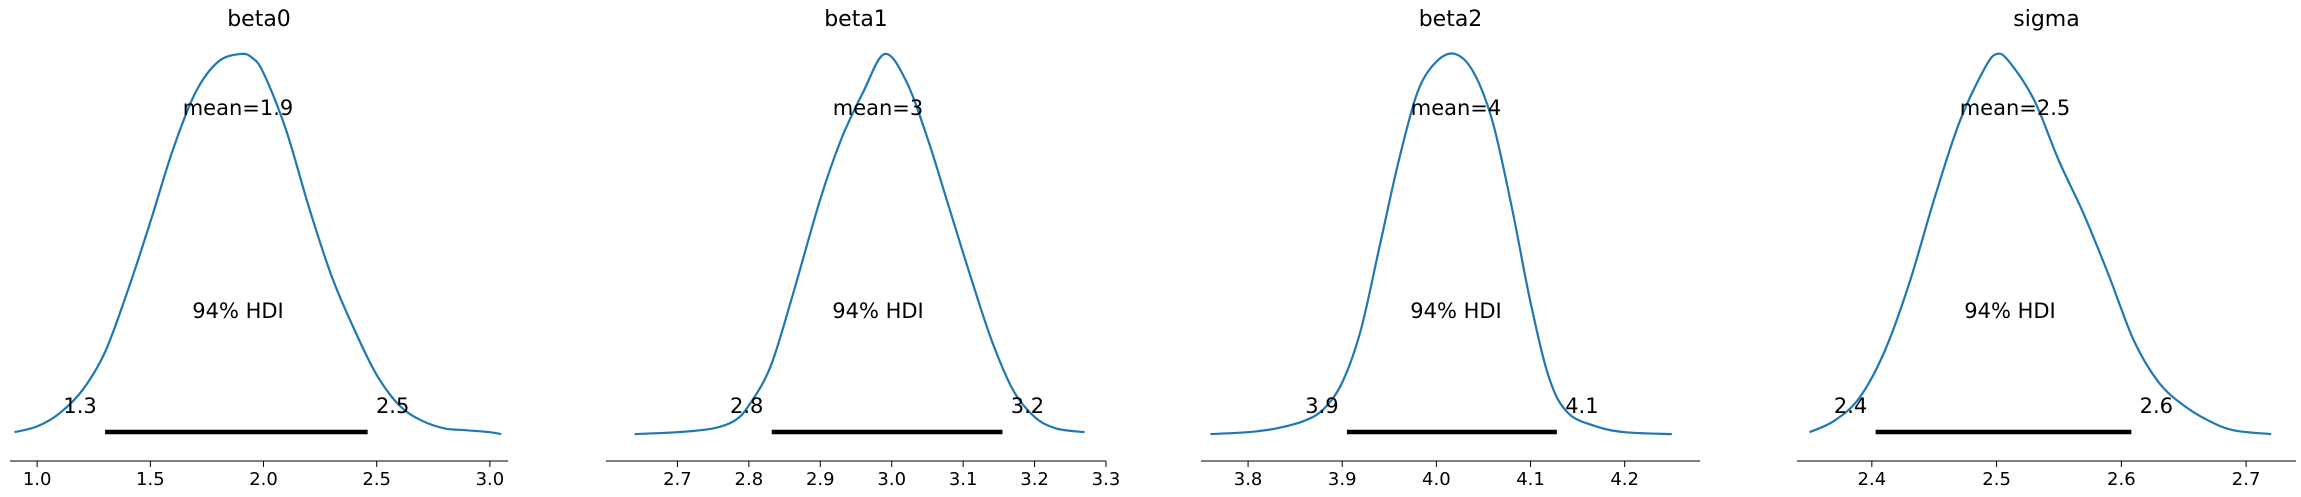 The height and width of the screenshot is (497, 2301). I want to click on x-tick-label: 2.4, so click(1872, 479).